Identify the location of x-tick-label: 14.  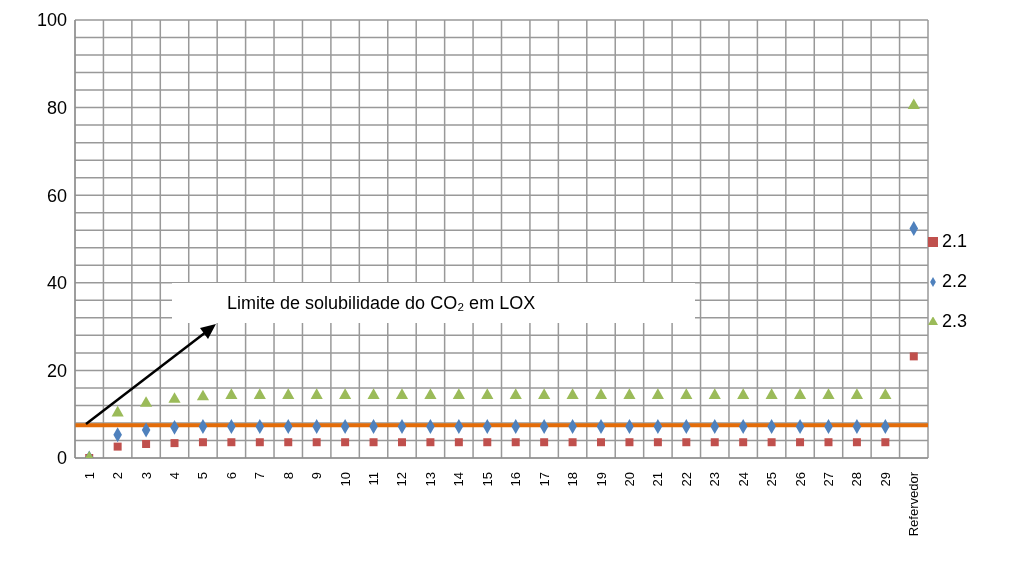
(459, 479).